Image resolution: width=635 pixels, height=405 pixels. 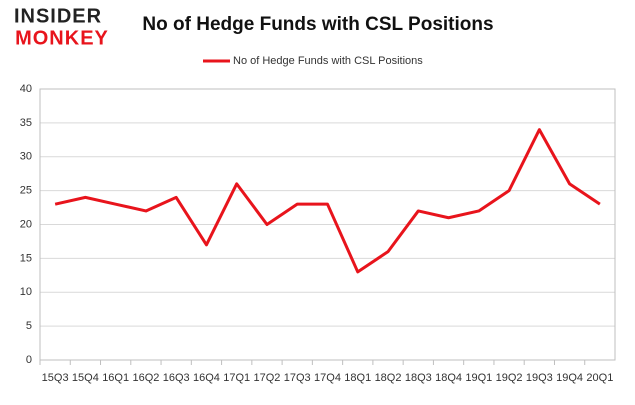 What do you see at coordinates (236, 378) in the screenshot?
I see `x-tick-label: 17Q1` at bounding box center [236, 378].